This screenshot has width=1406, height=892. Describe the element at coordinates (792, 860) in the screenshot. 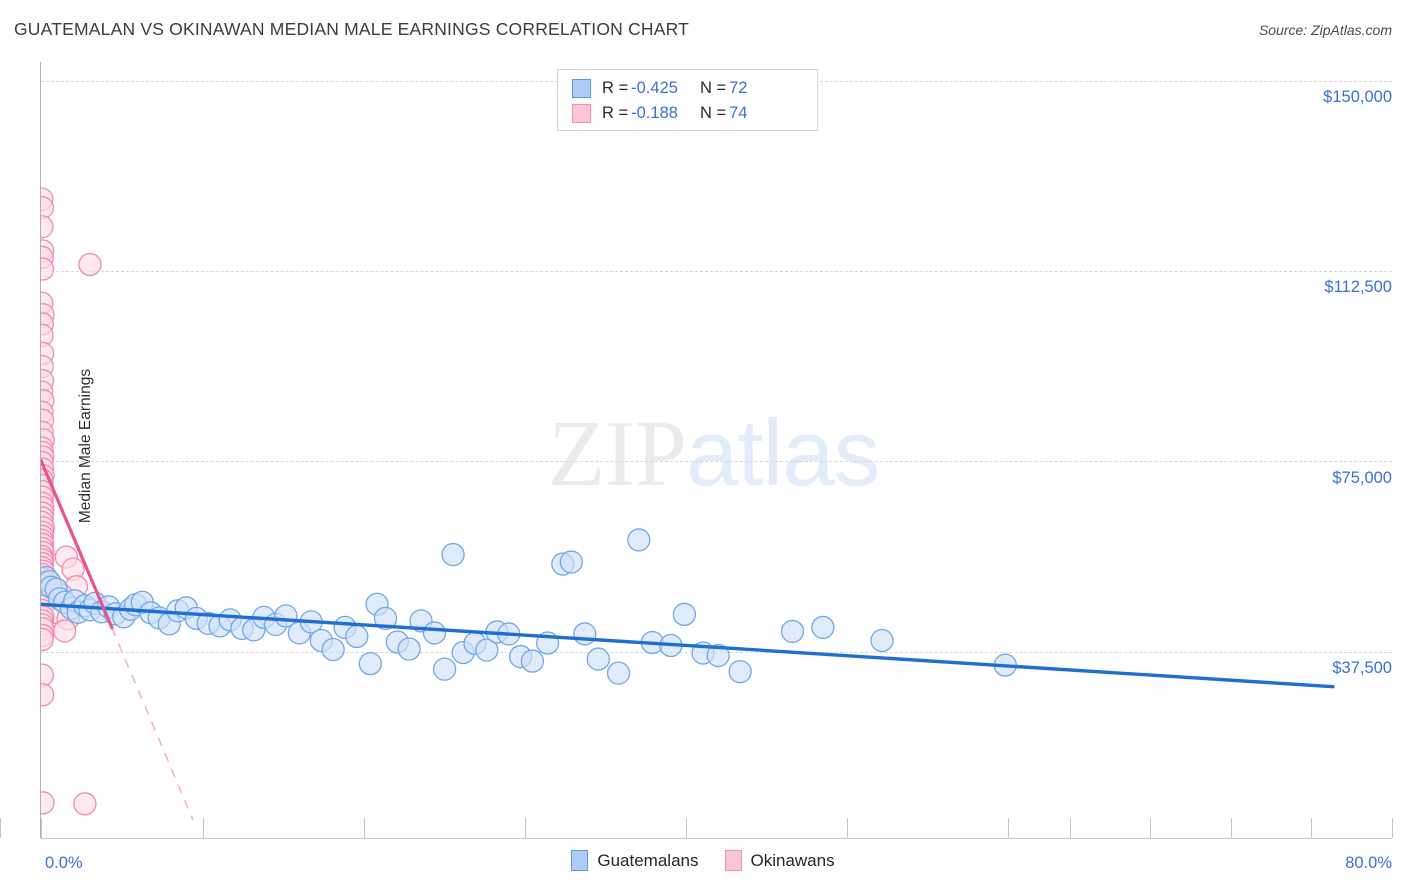

I see `legend-label-okinawans: Okinawans` at that location.